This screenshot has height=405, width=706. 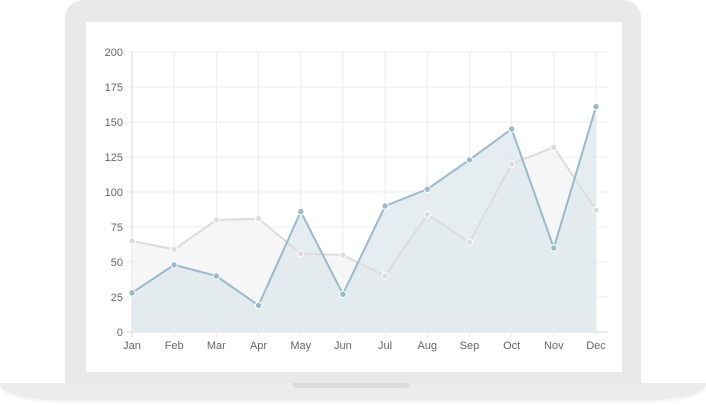 What do you see at coordinates (132, 346) in the screenshot?
I see `x-tick-label: Jan` at bounding box center [132, 346].